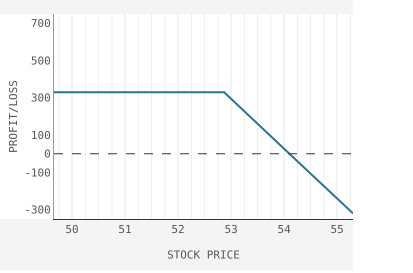  I want to click on x-tick-label: 52, so click(178, 229).